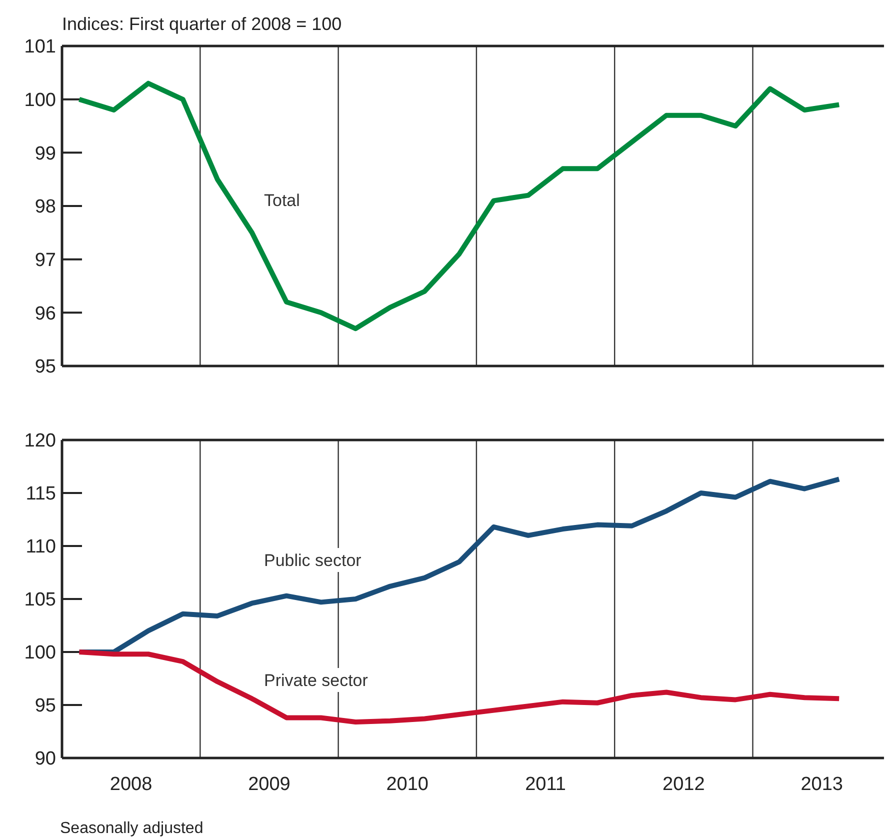 The image size is (885, 838). Describe the element at coordinates (316, 680) in the screenshot. I see `series-label: Private sector` at that location.